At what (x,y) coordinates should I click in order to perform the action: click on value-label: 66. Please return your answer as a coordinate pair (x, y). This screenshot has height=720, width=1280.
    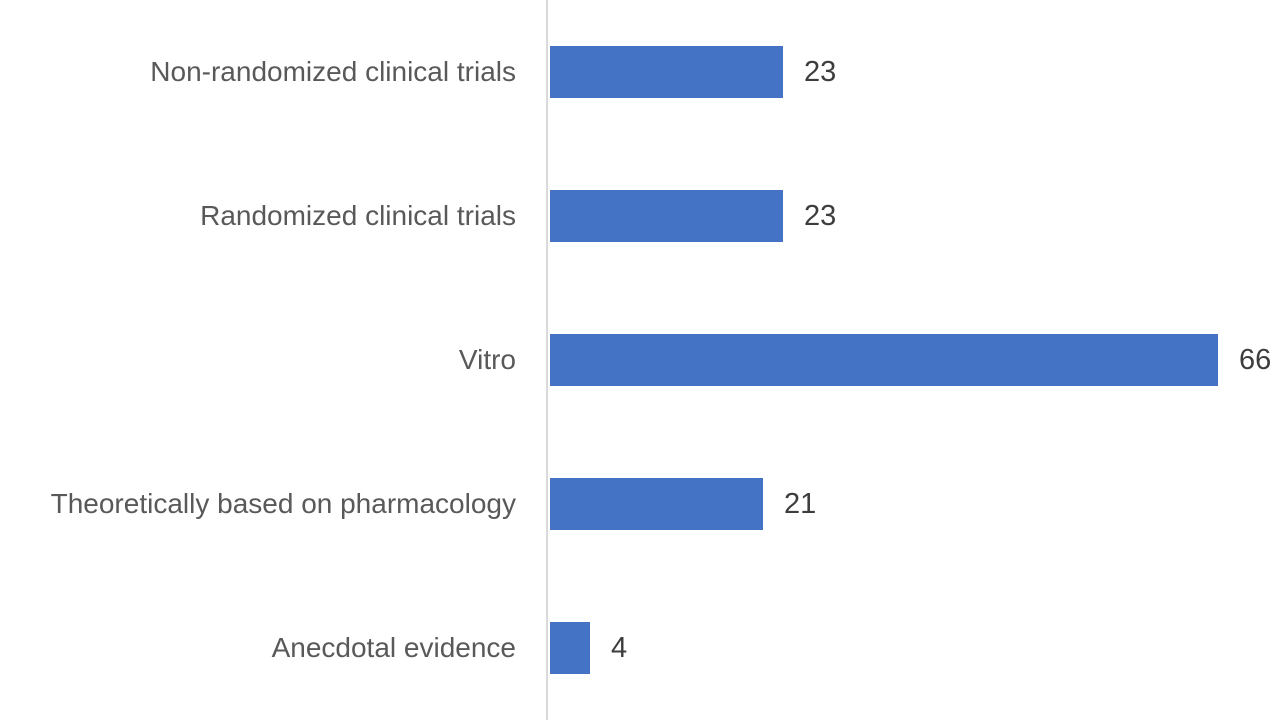
    Looking at the image, I should click on (1255, 359).